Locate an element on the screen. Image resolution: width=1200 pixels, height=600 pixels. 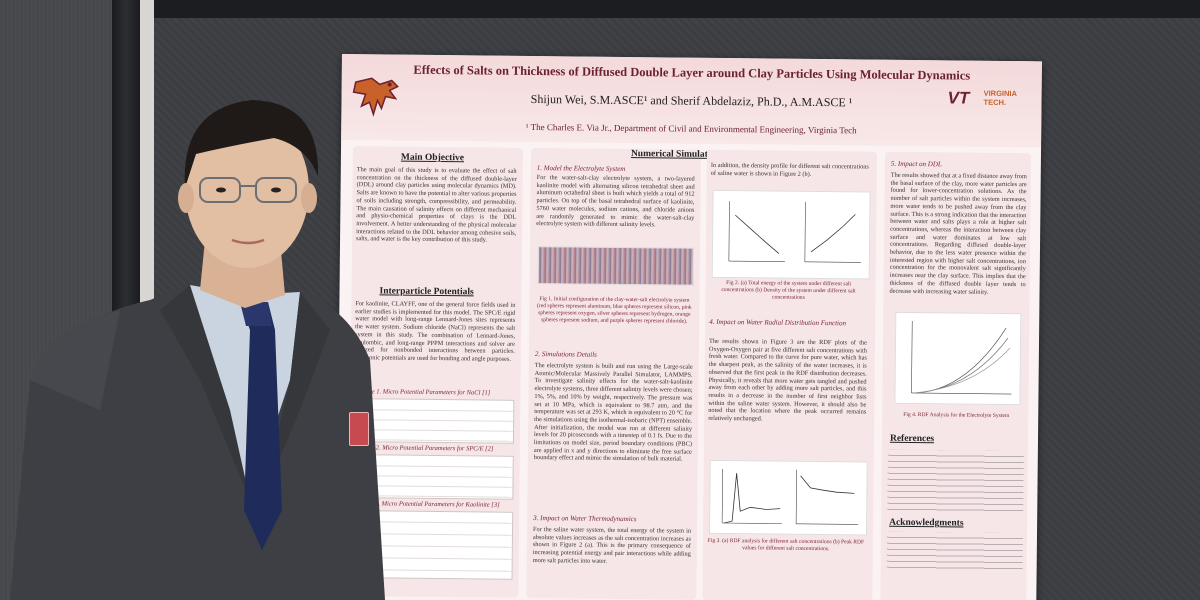
board-top-frame is located at coordinates (677, 9).